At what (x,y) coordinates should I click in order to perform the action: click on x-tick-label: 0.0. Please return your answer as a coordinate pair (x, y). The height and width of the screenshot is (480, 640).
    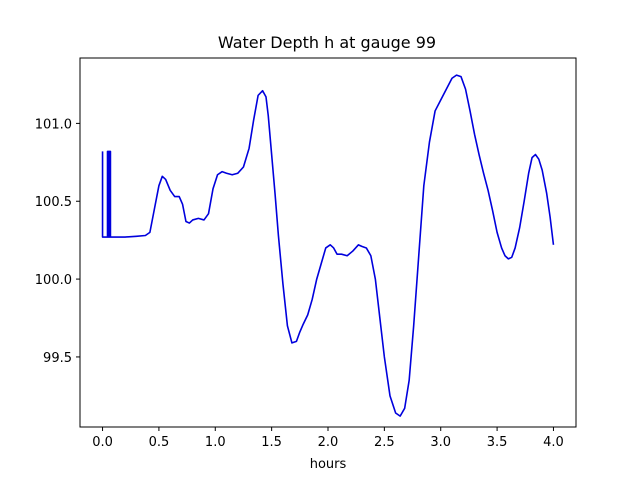
    Looking at the image, I should click on (102, 442).